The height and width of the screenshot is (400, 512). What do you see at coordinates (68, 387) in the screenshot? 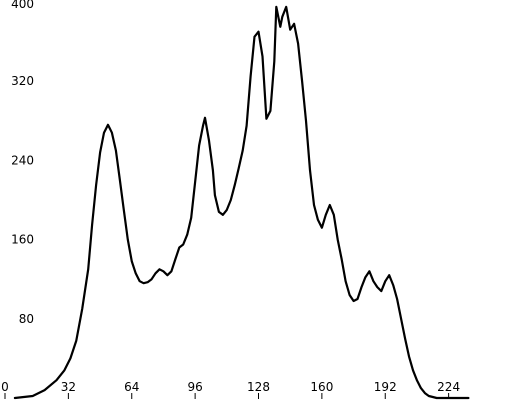
I see `x-tick-label-32: 32` at bounding box center [68, 387].